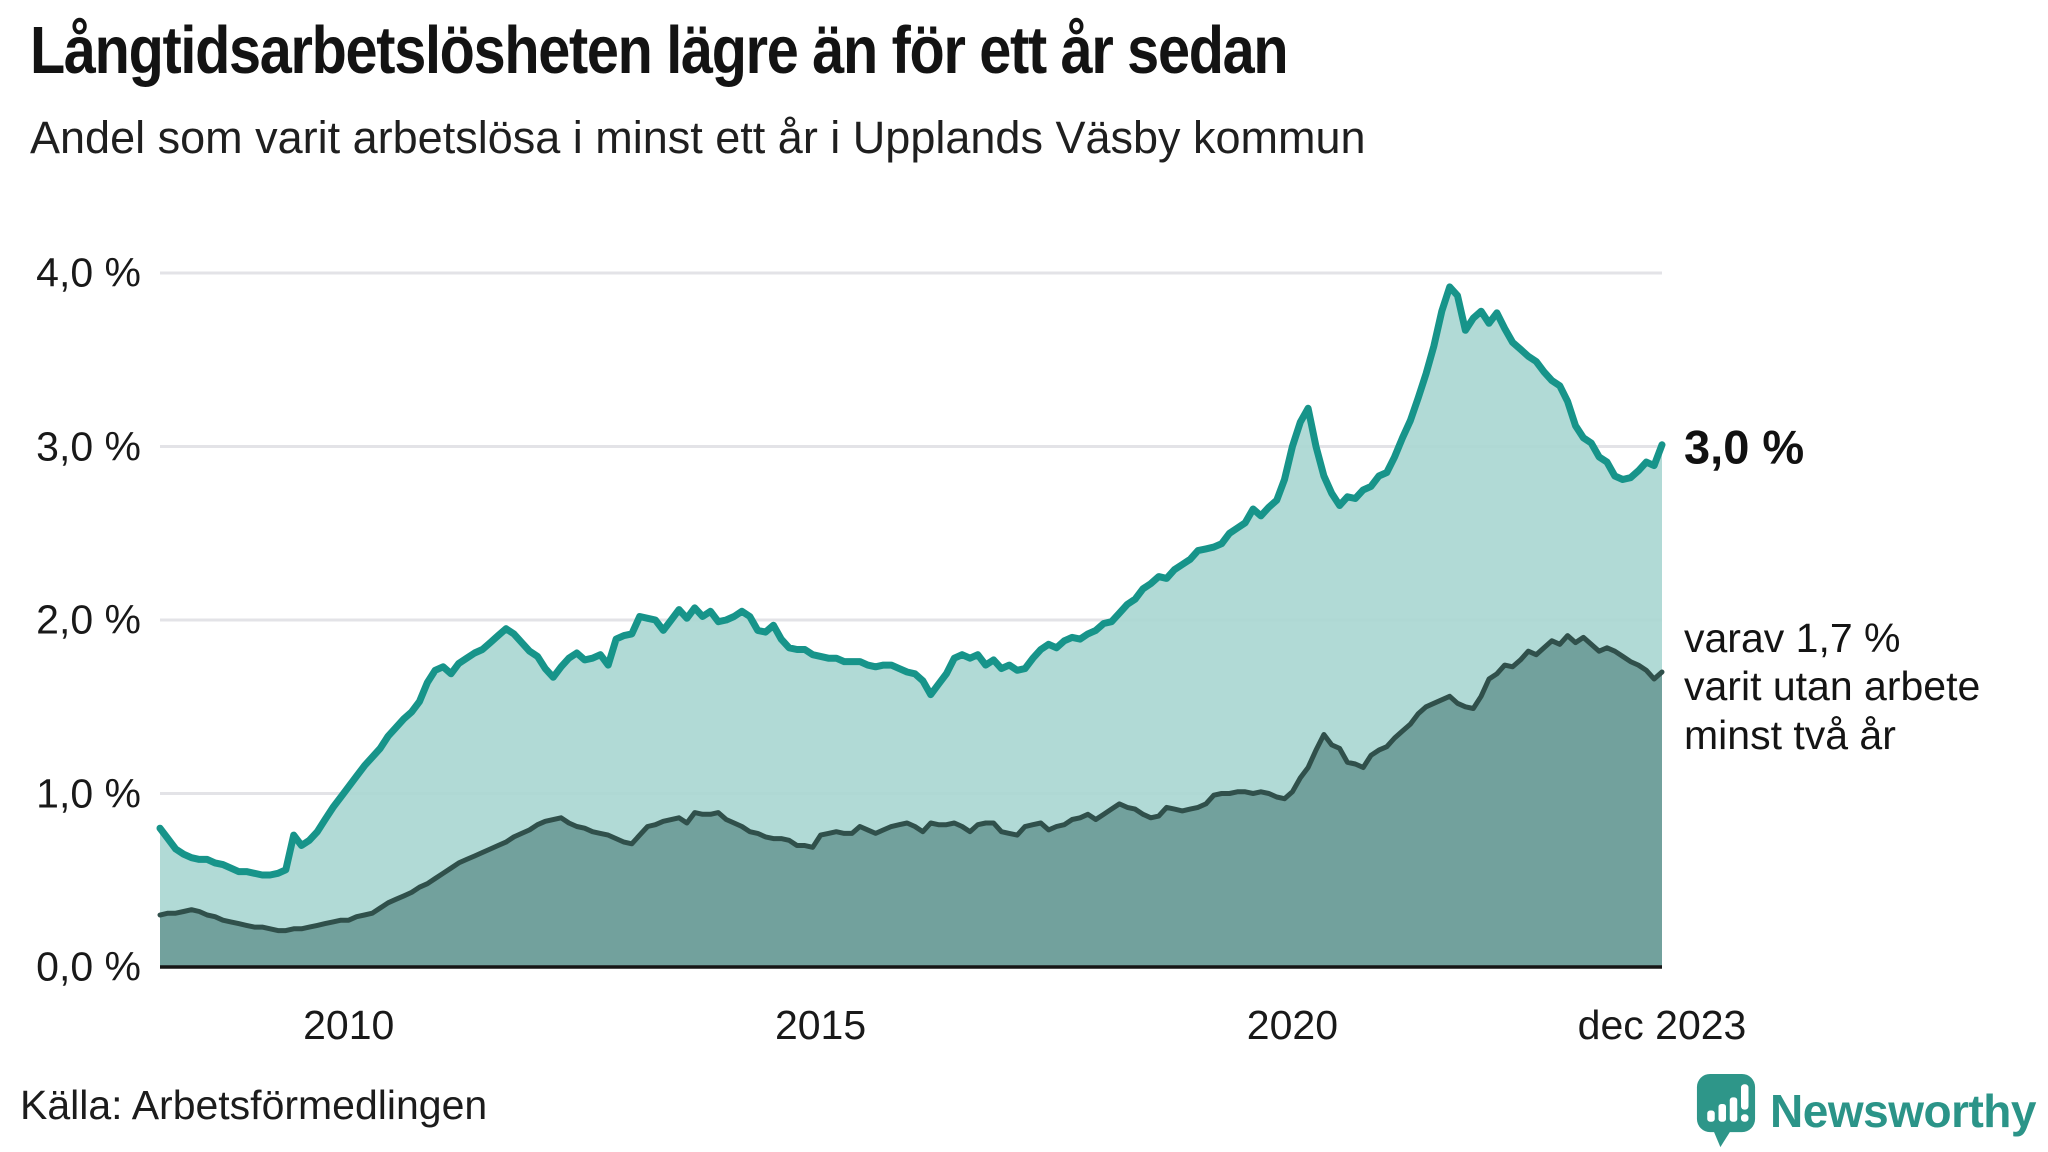  What do you see at coordinates (88, 619) in the screenshot?
I see `y-tick-label: 2,0 %` at bounding box center [88, 619].